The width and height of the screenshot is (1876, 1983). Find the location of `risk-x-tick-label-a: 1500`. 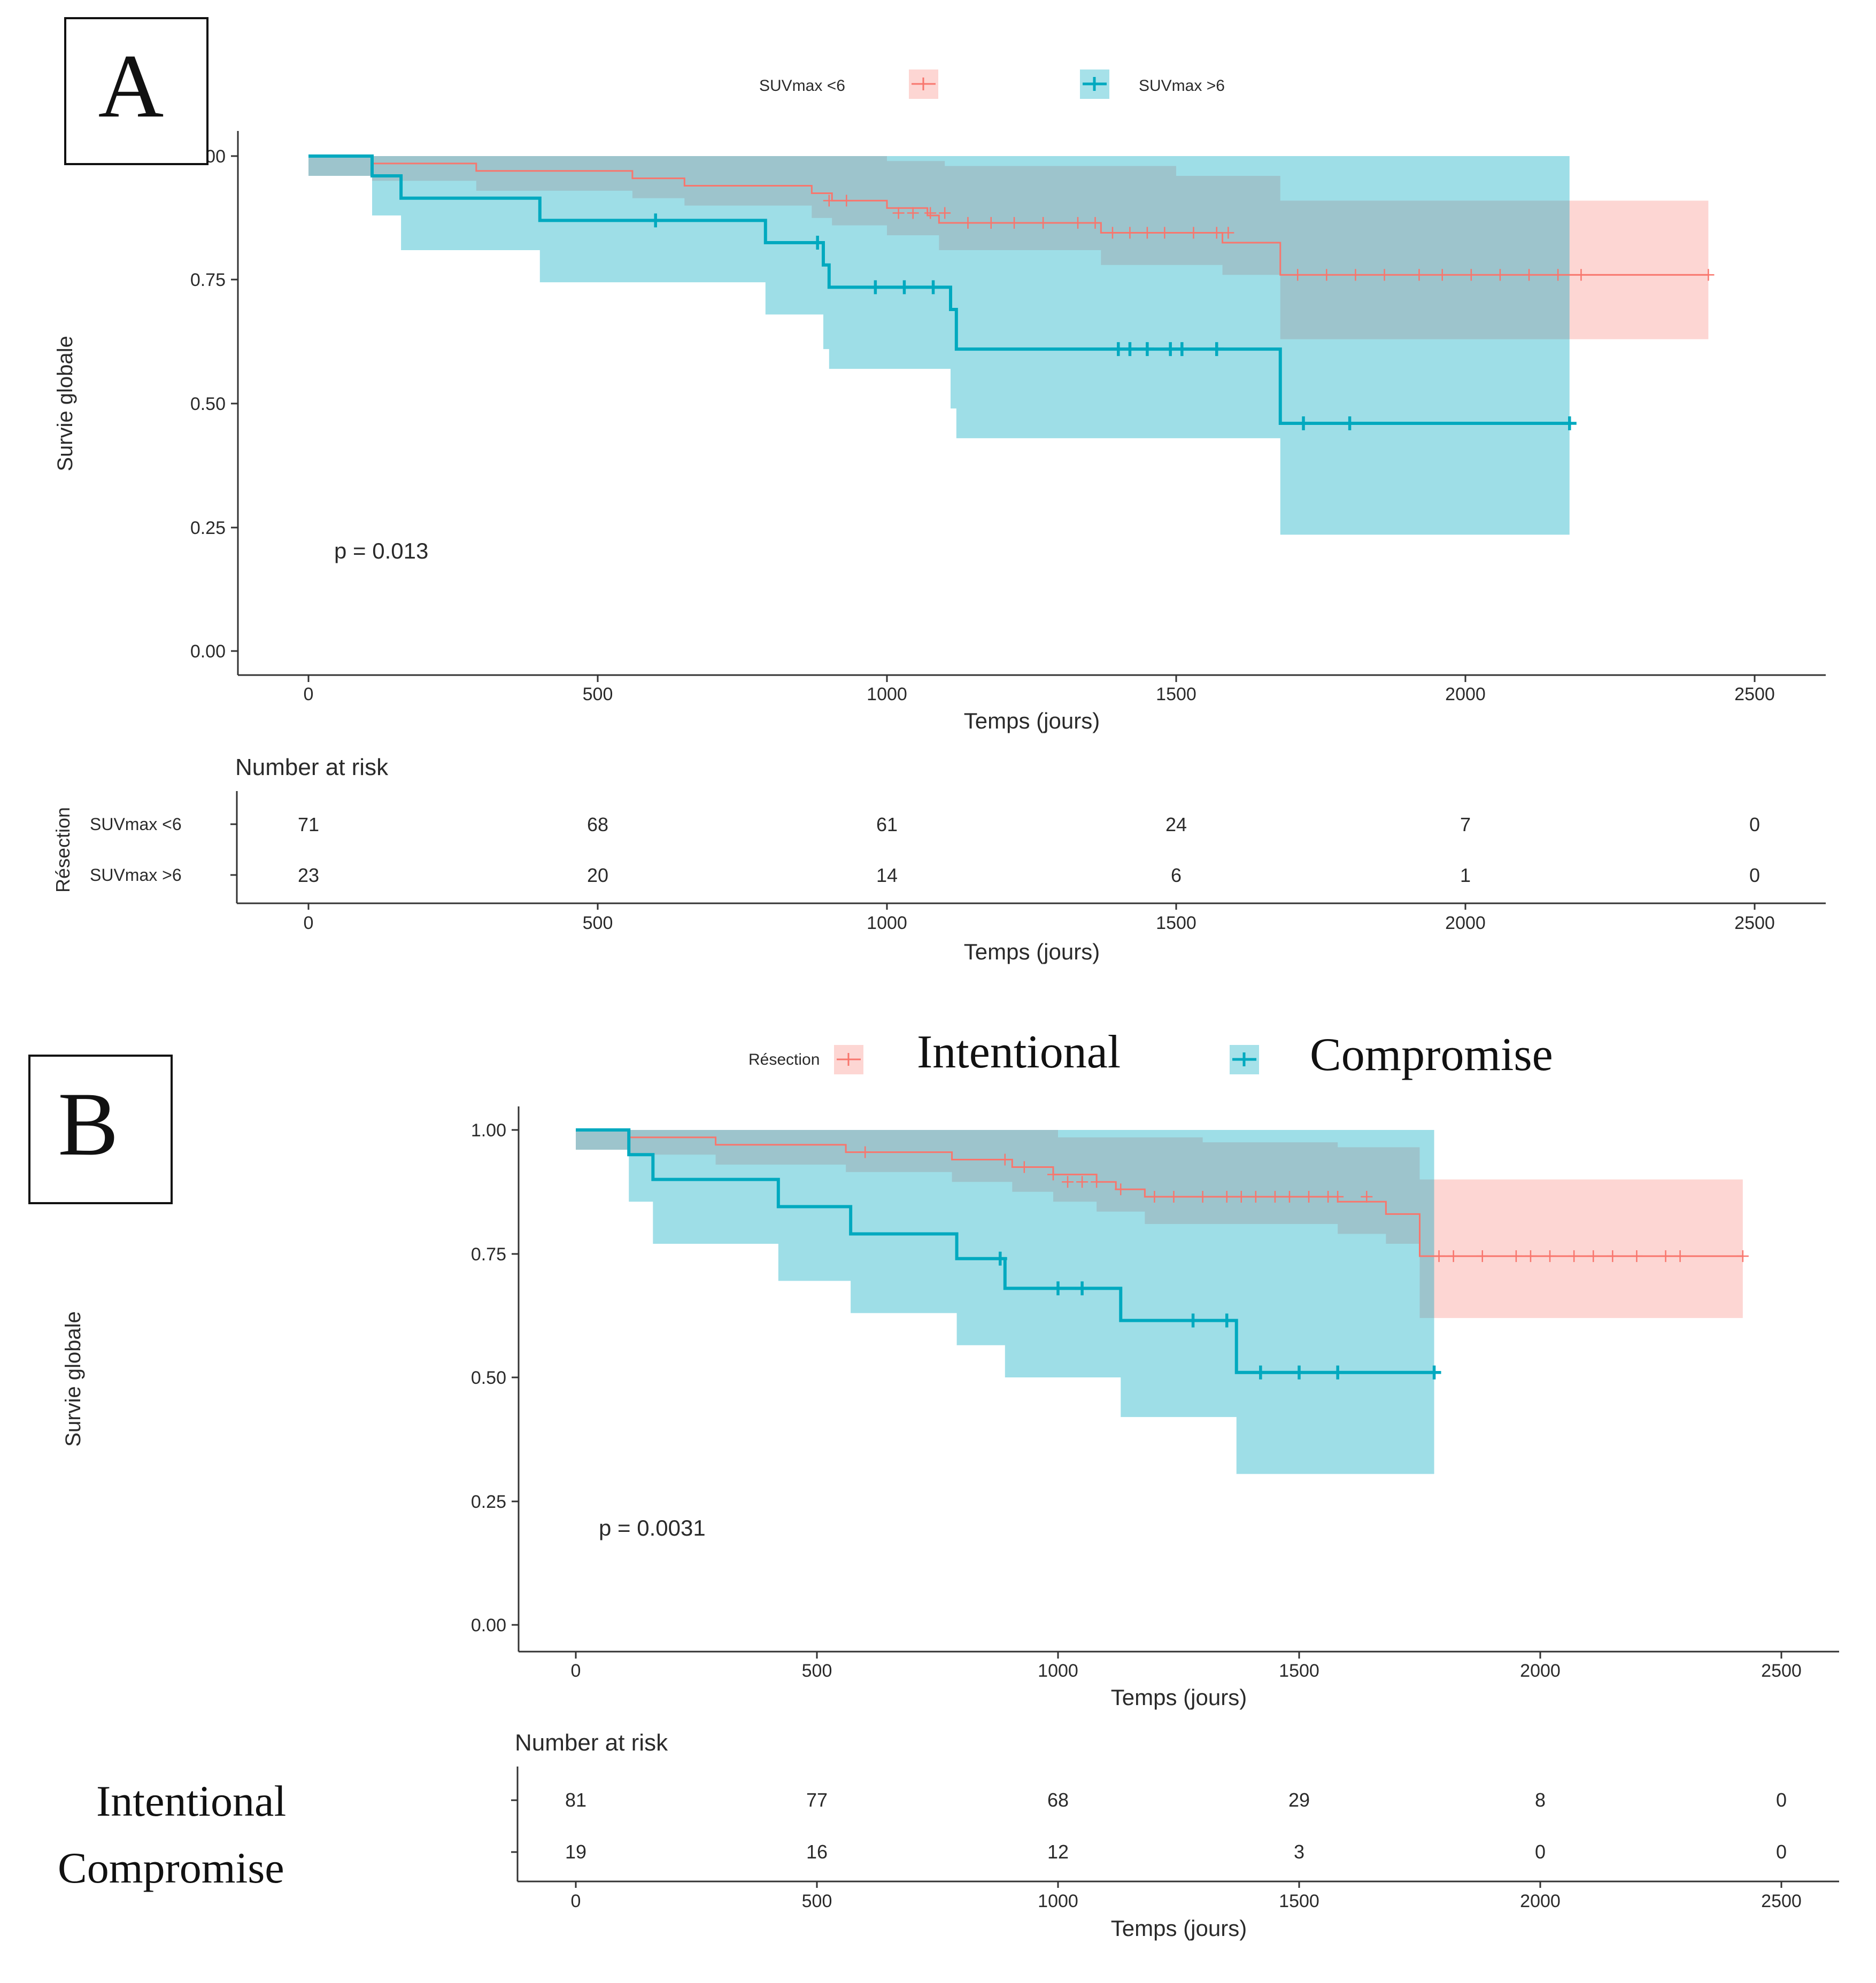

risk-x-tick-label-a: 1500 is located at coordinates (1176, 923).